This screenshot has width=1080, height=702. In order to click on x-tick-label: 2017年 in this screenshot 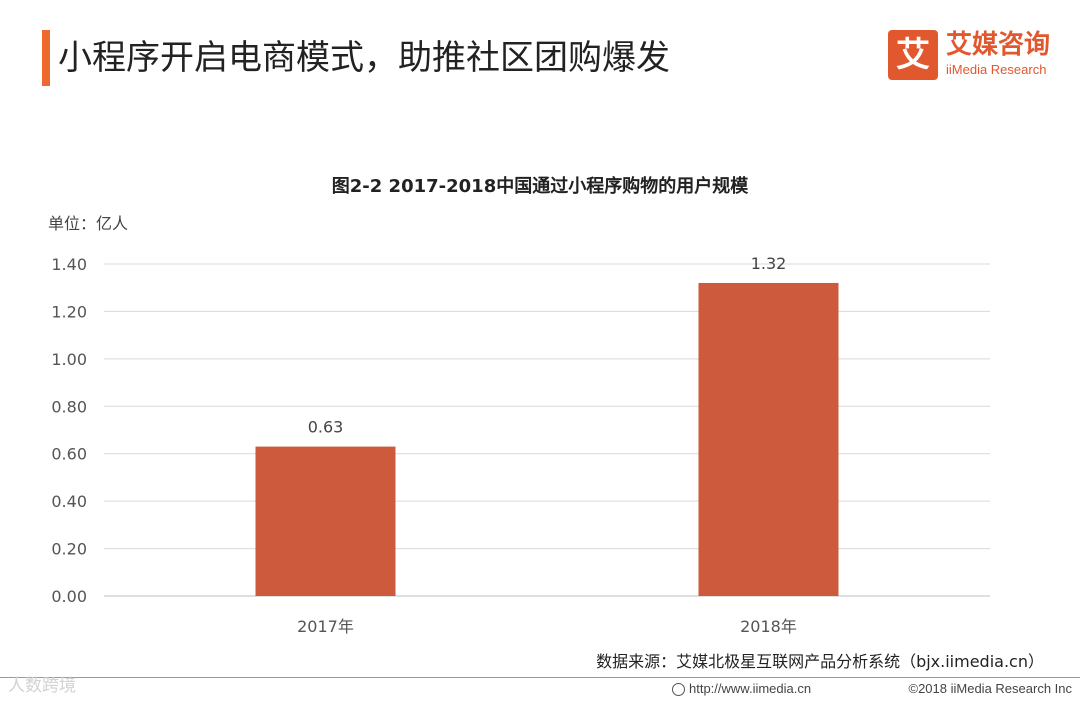, I will do `click(325, 626)`.